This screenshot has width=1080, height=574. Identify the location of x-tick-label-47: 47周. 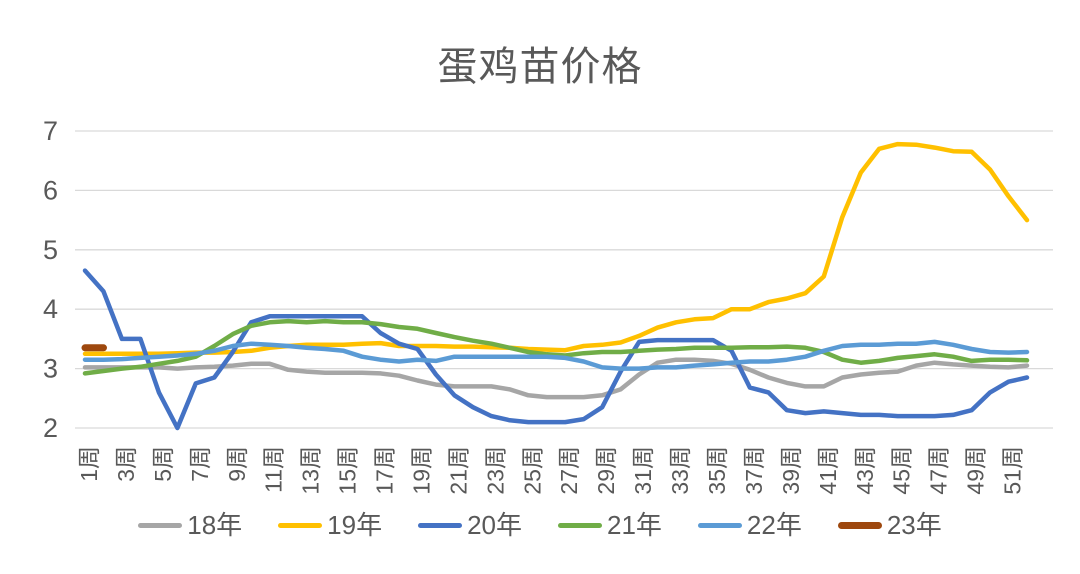
(939, 470).